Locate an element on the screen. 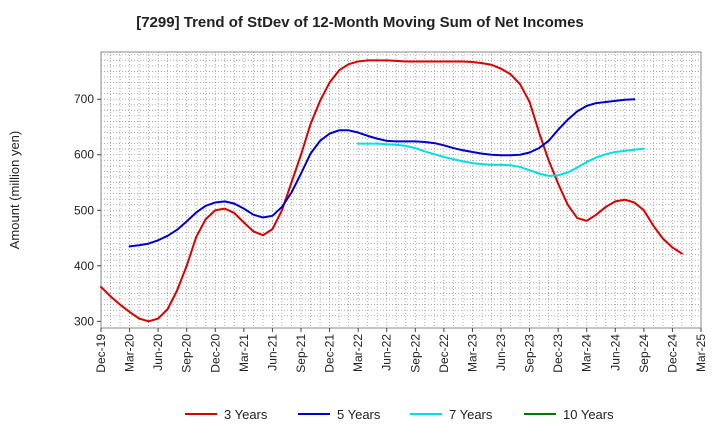 This screenshot has width=720, height=440. y-tick-label: 300 is located at coordinates (84, 321).